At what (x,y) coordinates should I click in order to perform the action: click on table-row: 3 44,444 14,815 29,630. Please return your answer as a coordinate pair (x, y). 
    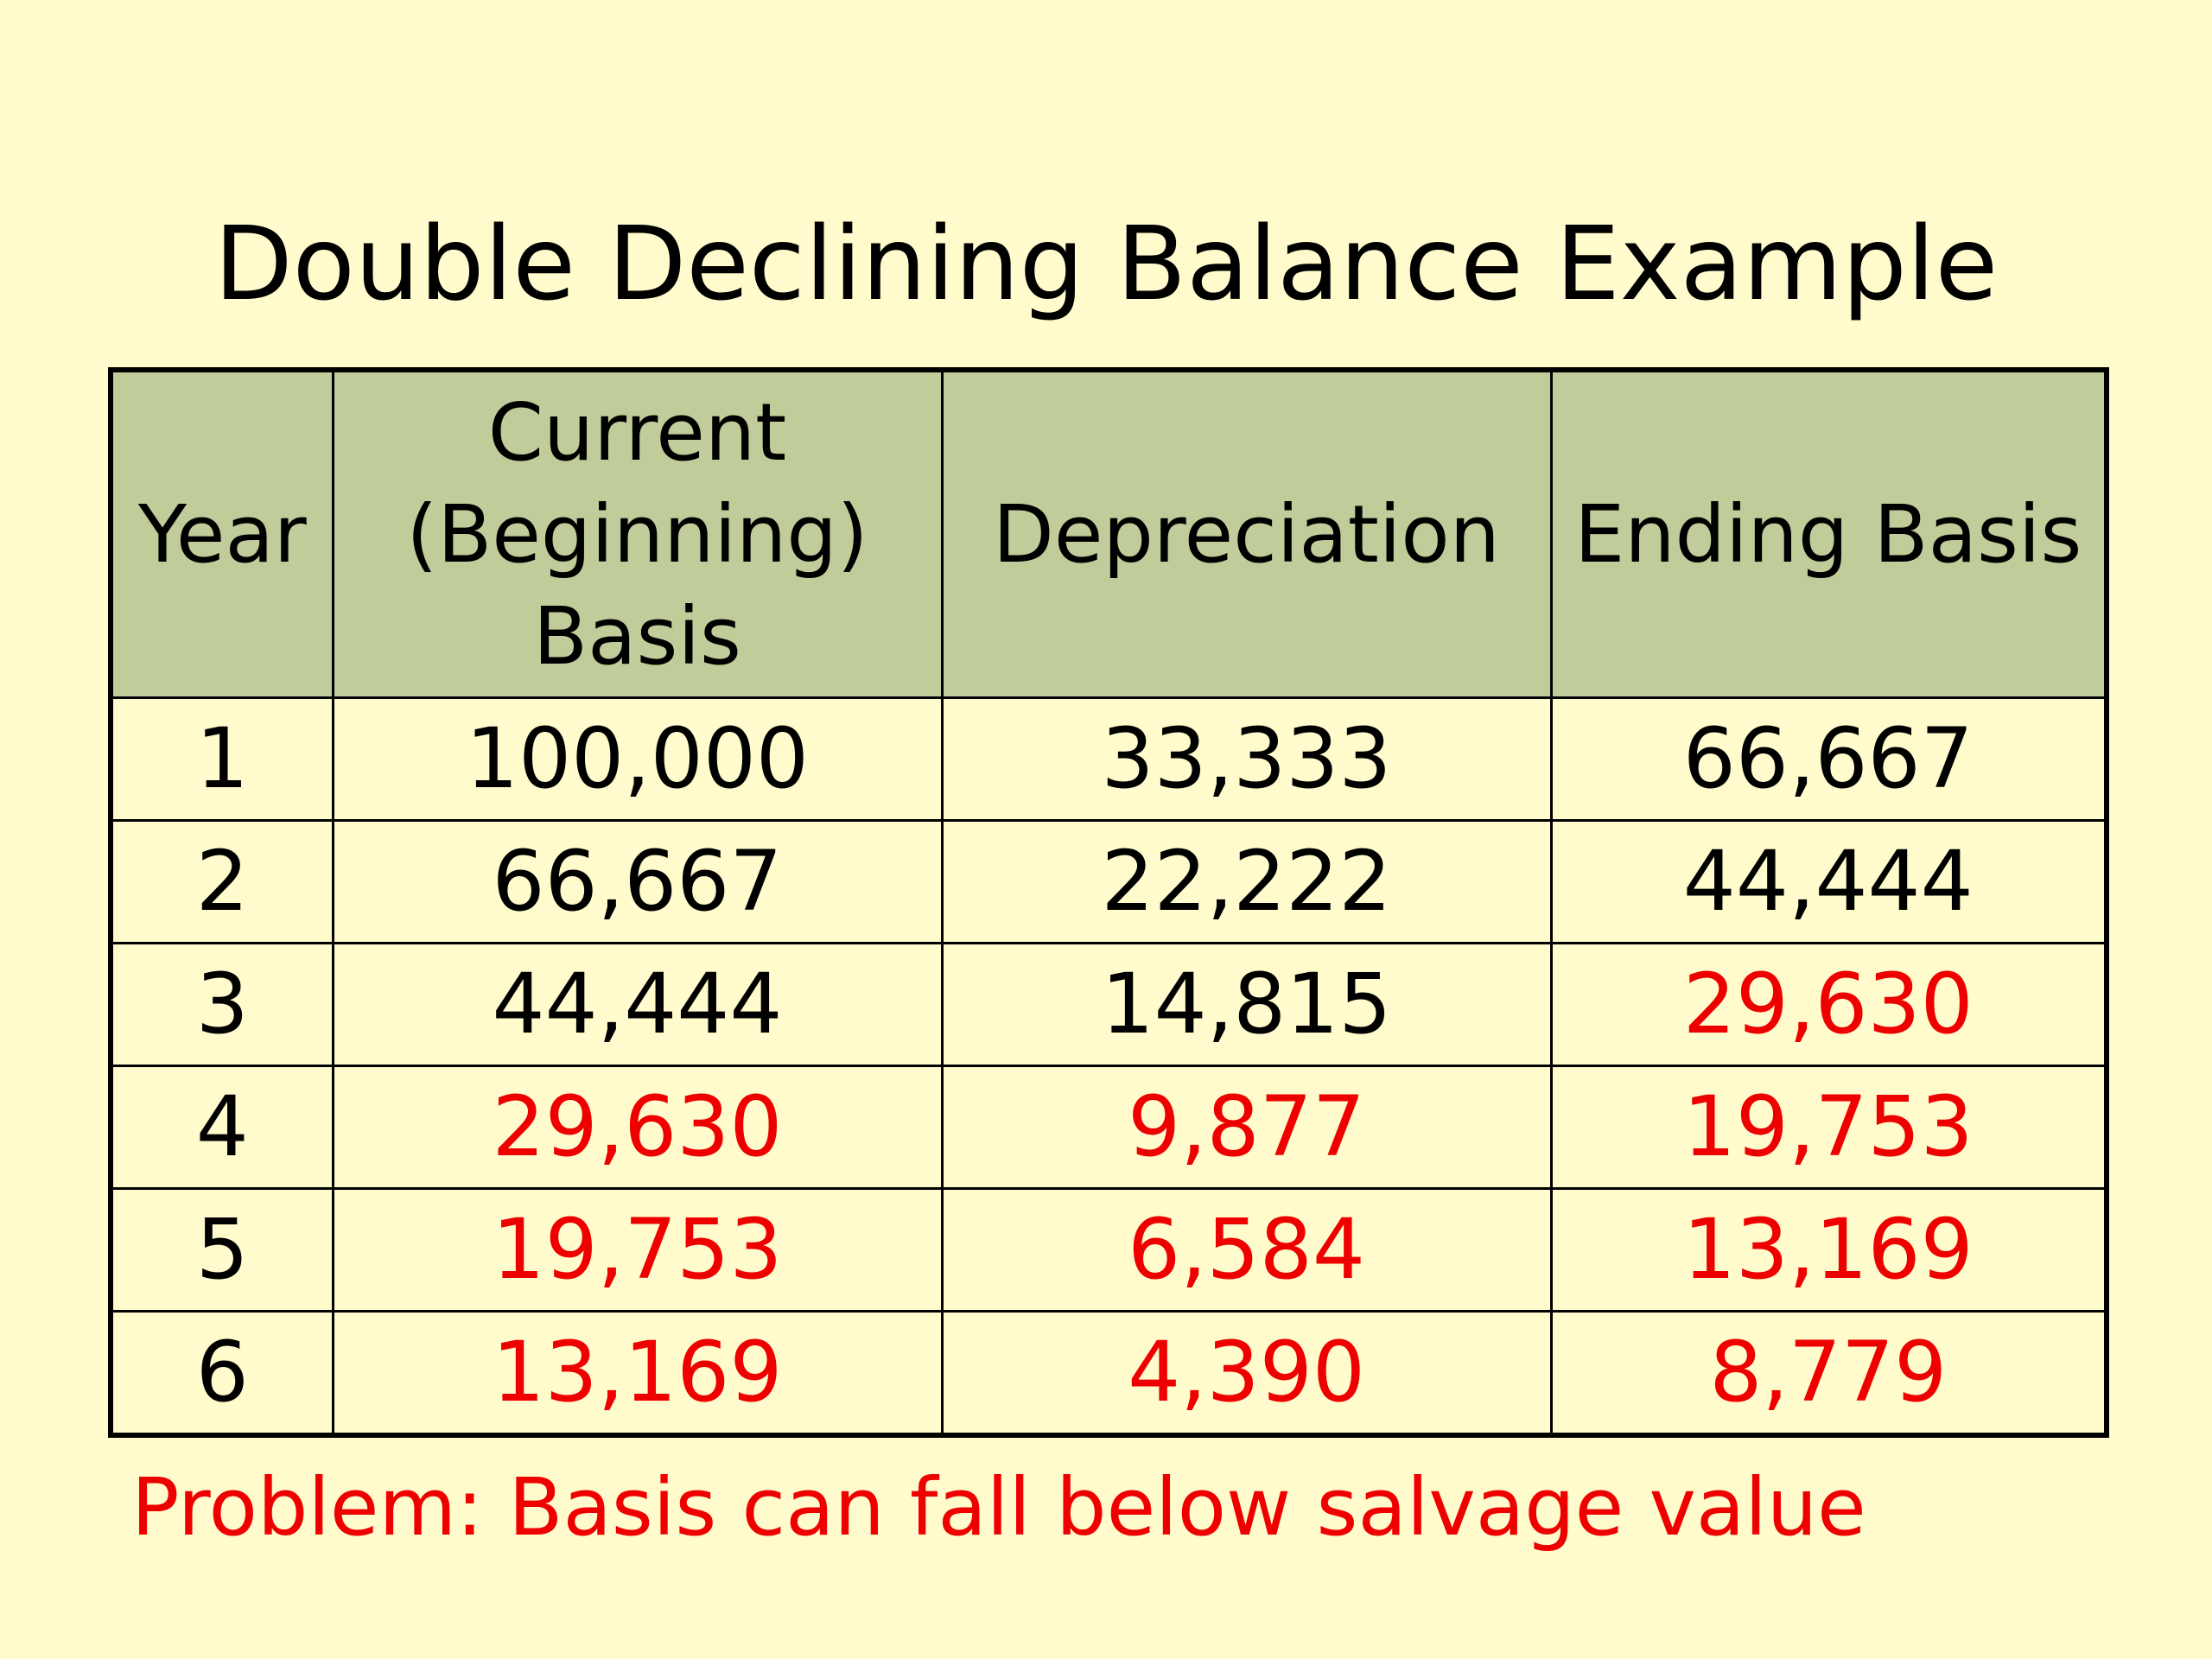
    Looking at the image, I should click on (1108, 1004).